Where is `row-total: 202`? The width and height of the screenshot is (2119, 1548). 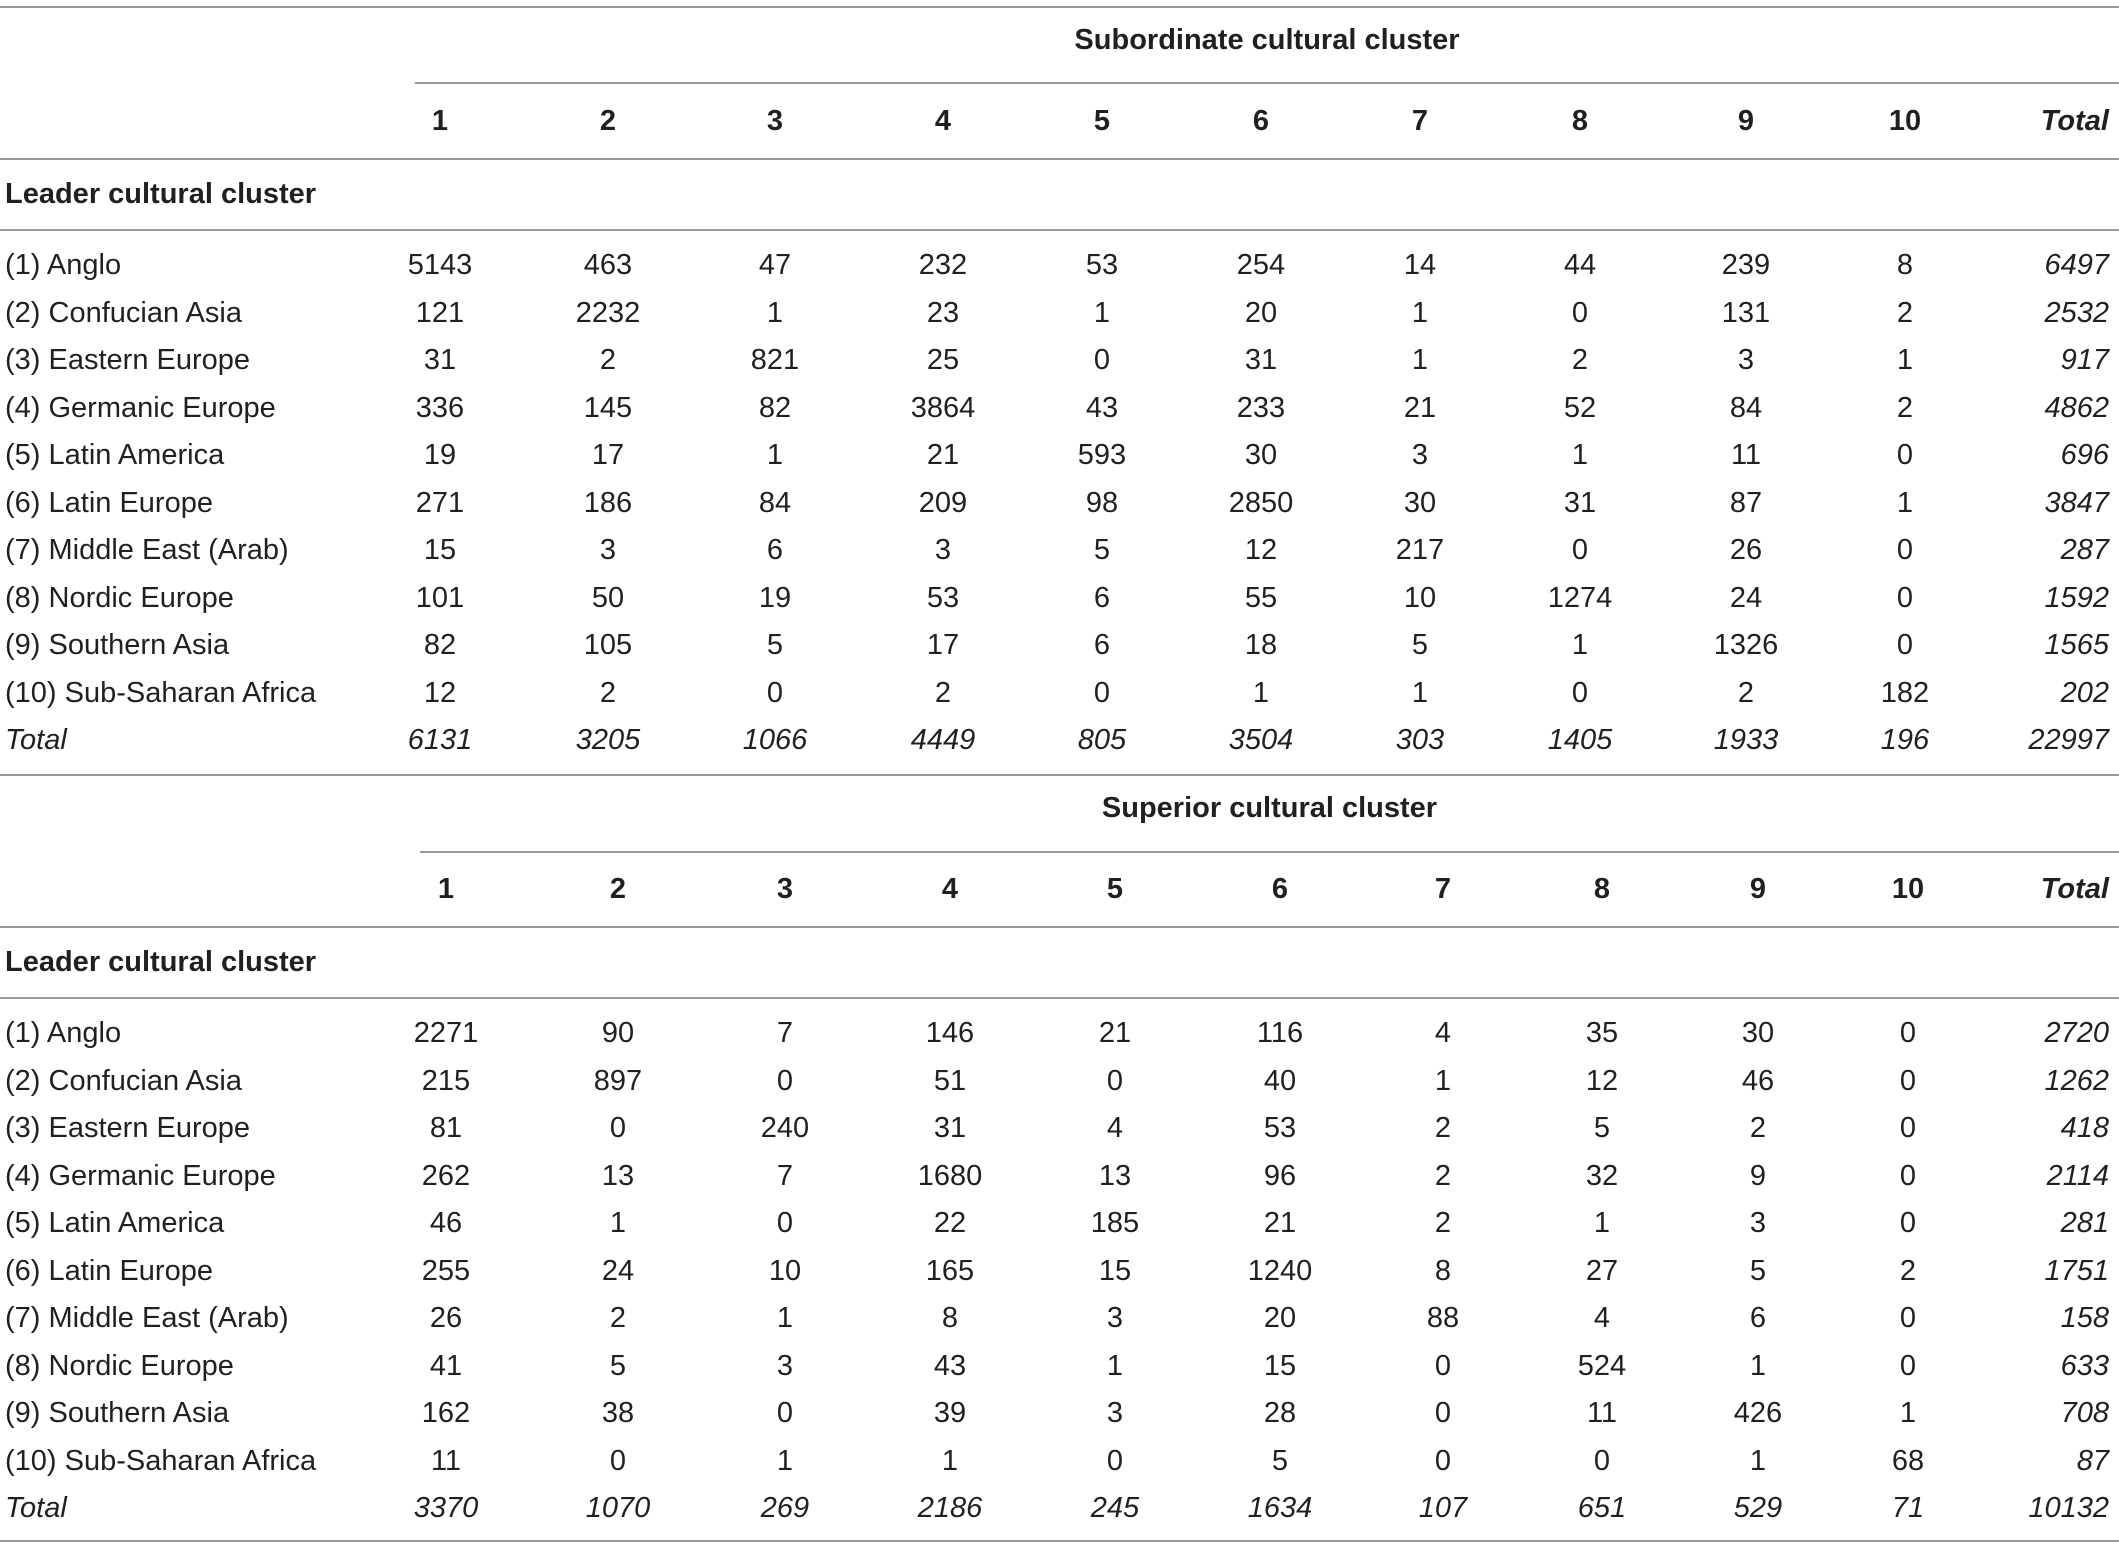 row-total: 202 is located at coordinates (2084, 692).